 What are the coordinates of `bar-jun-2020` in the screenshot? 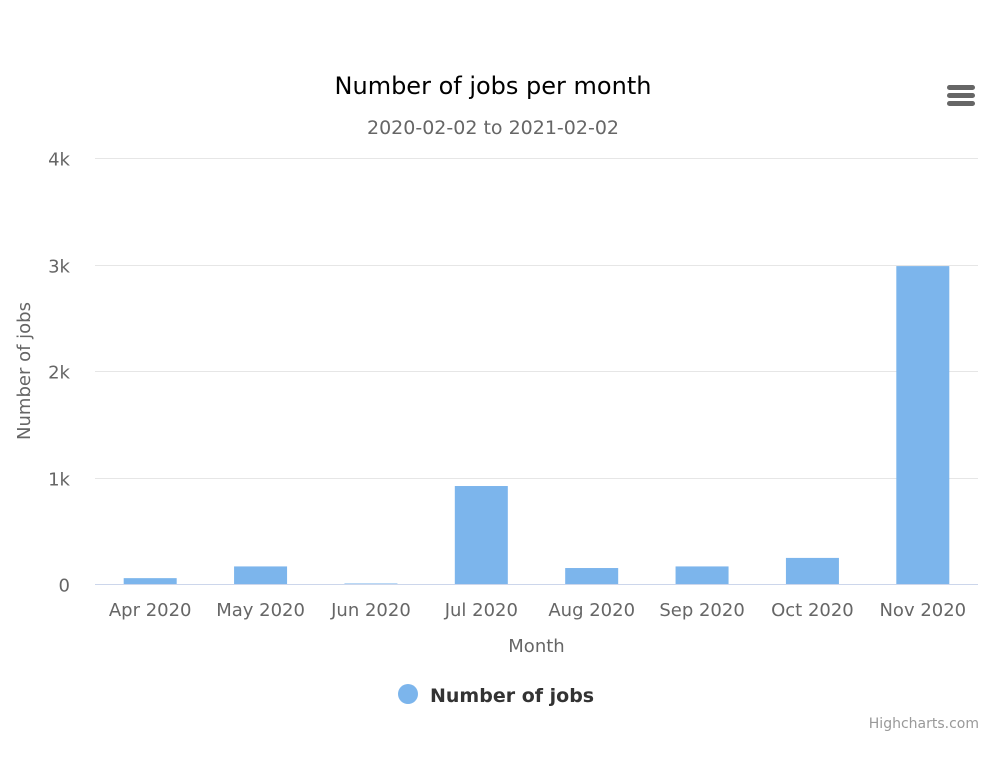 It's located at (371, 583).